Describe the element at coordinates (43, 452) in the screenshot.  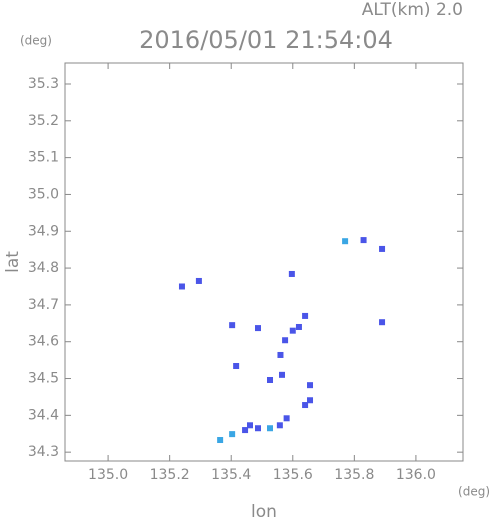
I see `y-tick-label: 34.3` at that location.